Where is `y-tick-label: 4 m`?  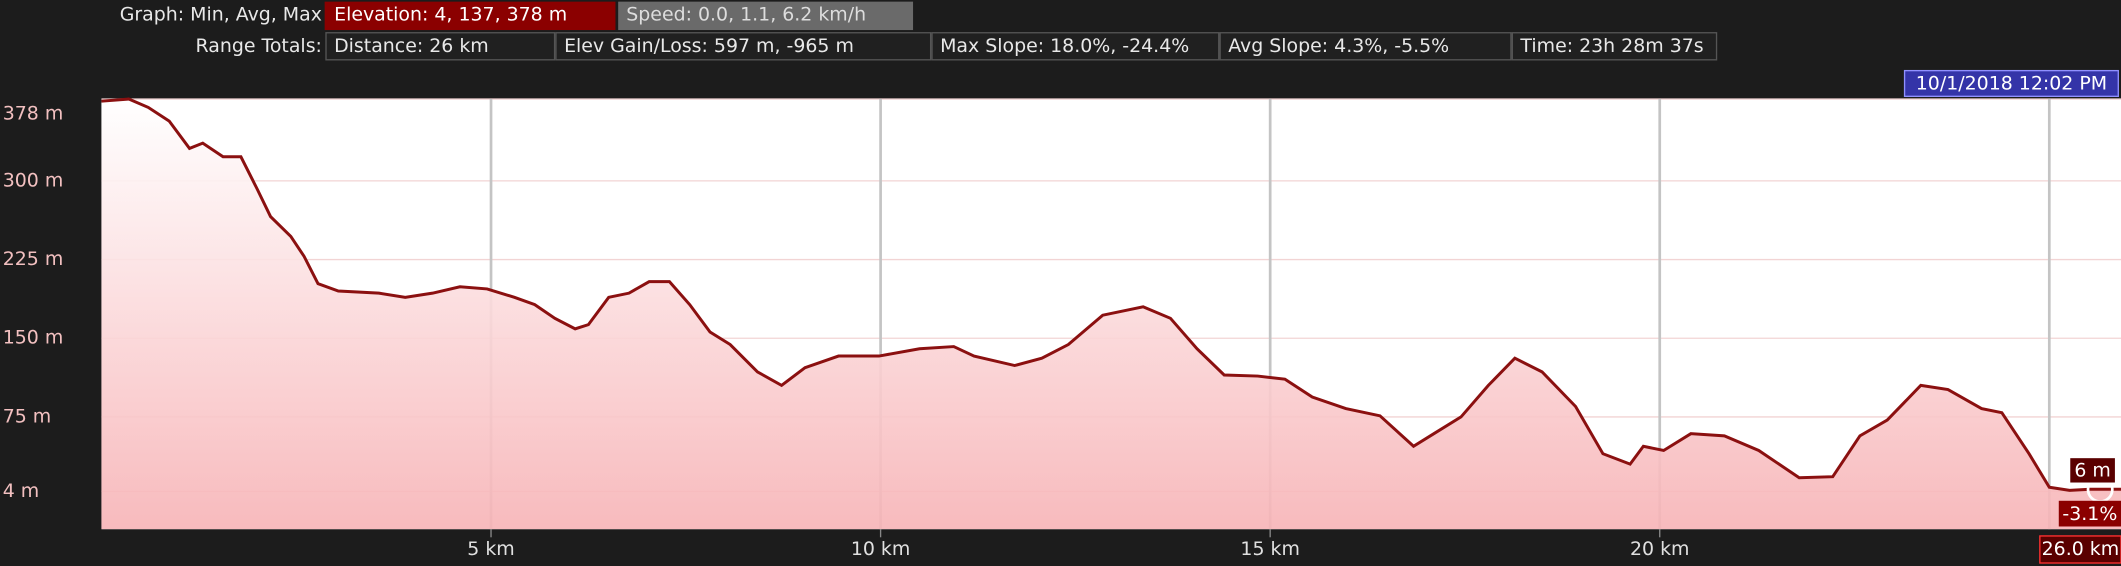
y-tick-label: 4 m is located at coordinates (21, 491).